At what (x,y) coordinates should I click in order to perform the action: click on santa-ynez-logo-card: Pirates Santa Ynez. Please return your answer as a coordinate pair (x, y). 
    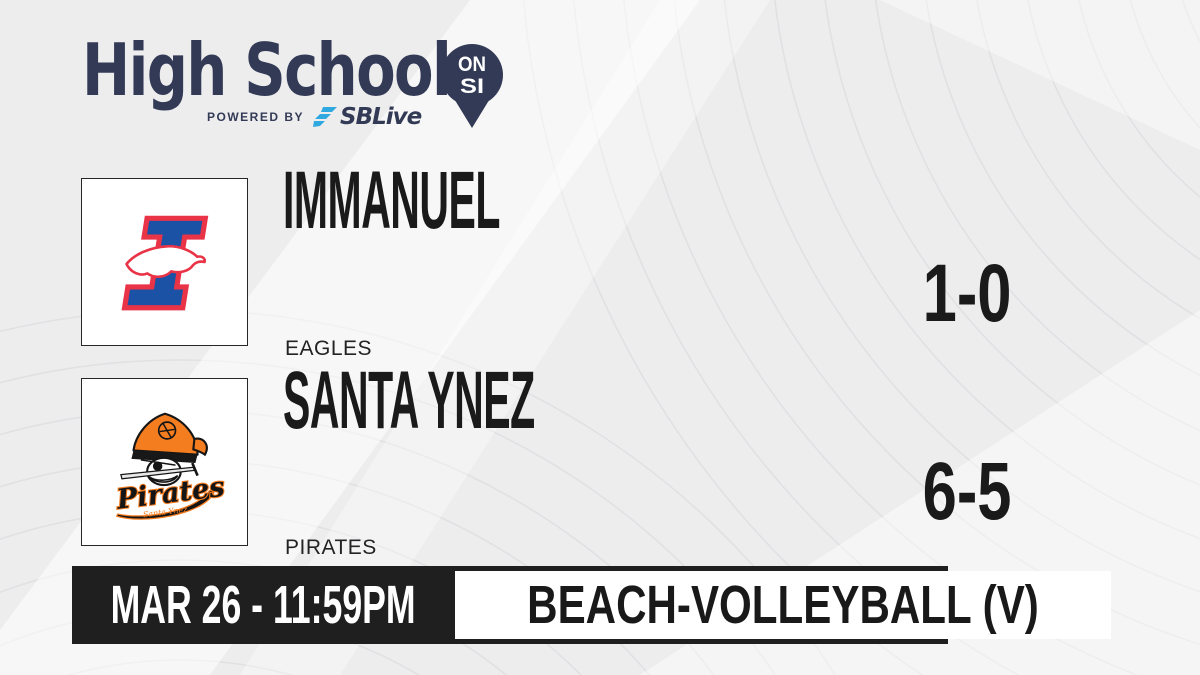
    Looking at the image, I should click on (164, 462).